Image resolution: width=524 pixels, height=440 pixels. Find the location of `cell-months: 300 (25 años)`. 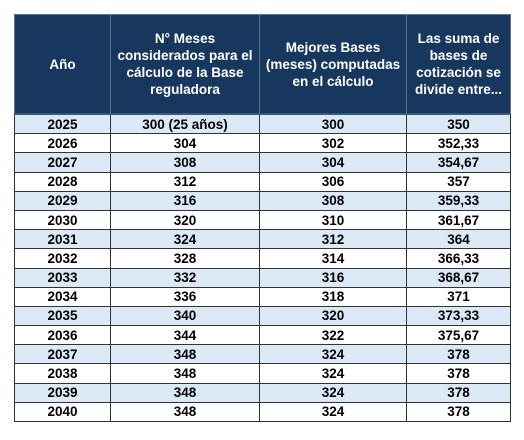

cell-months: 300 (25 años) is located at coordinates (185, 124).